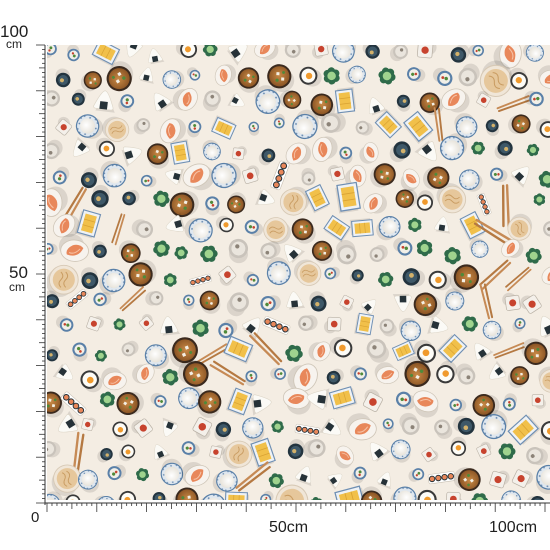 This screenshot has width=550, height=550. I want to click on vertical-top-value: 100, so click(14, 31).